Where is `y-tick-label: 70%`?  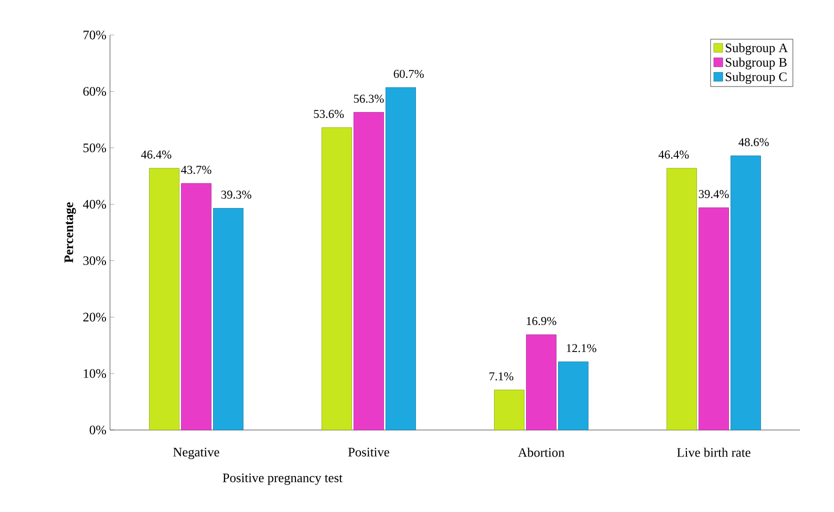 y-tick-label: 70% is located at coordinates (95, 35).